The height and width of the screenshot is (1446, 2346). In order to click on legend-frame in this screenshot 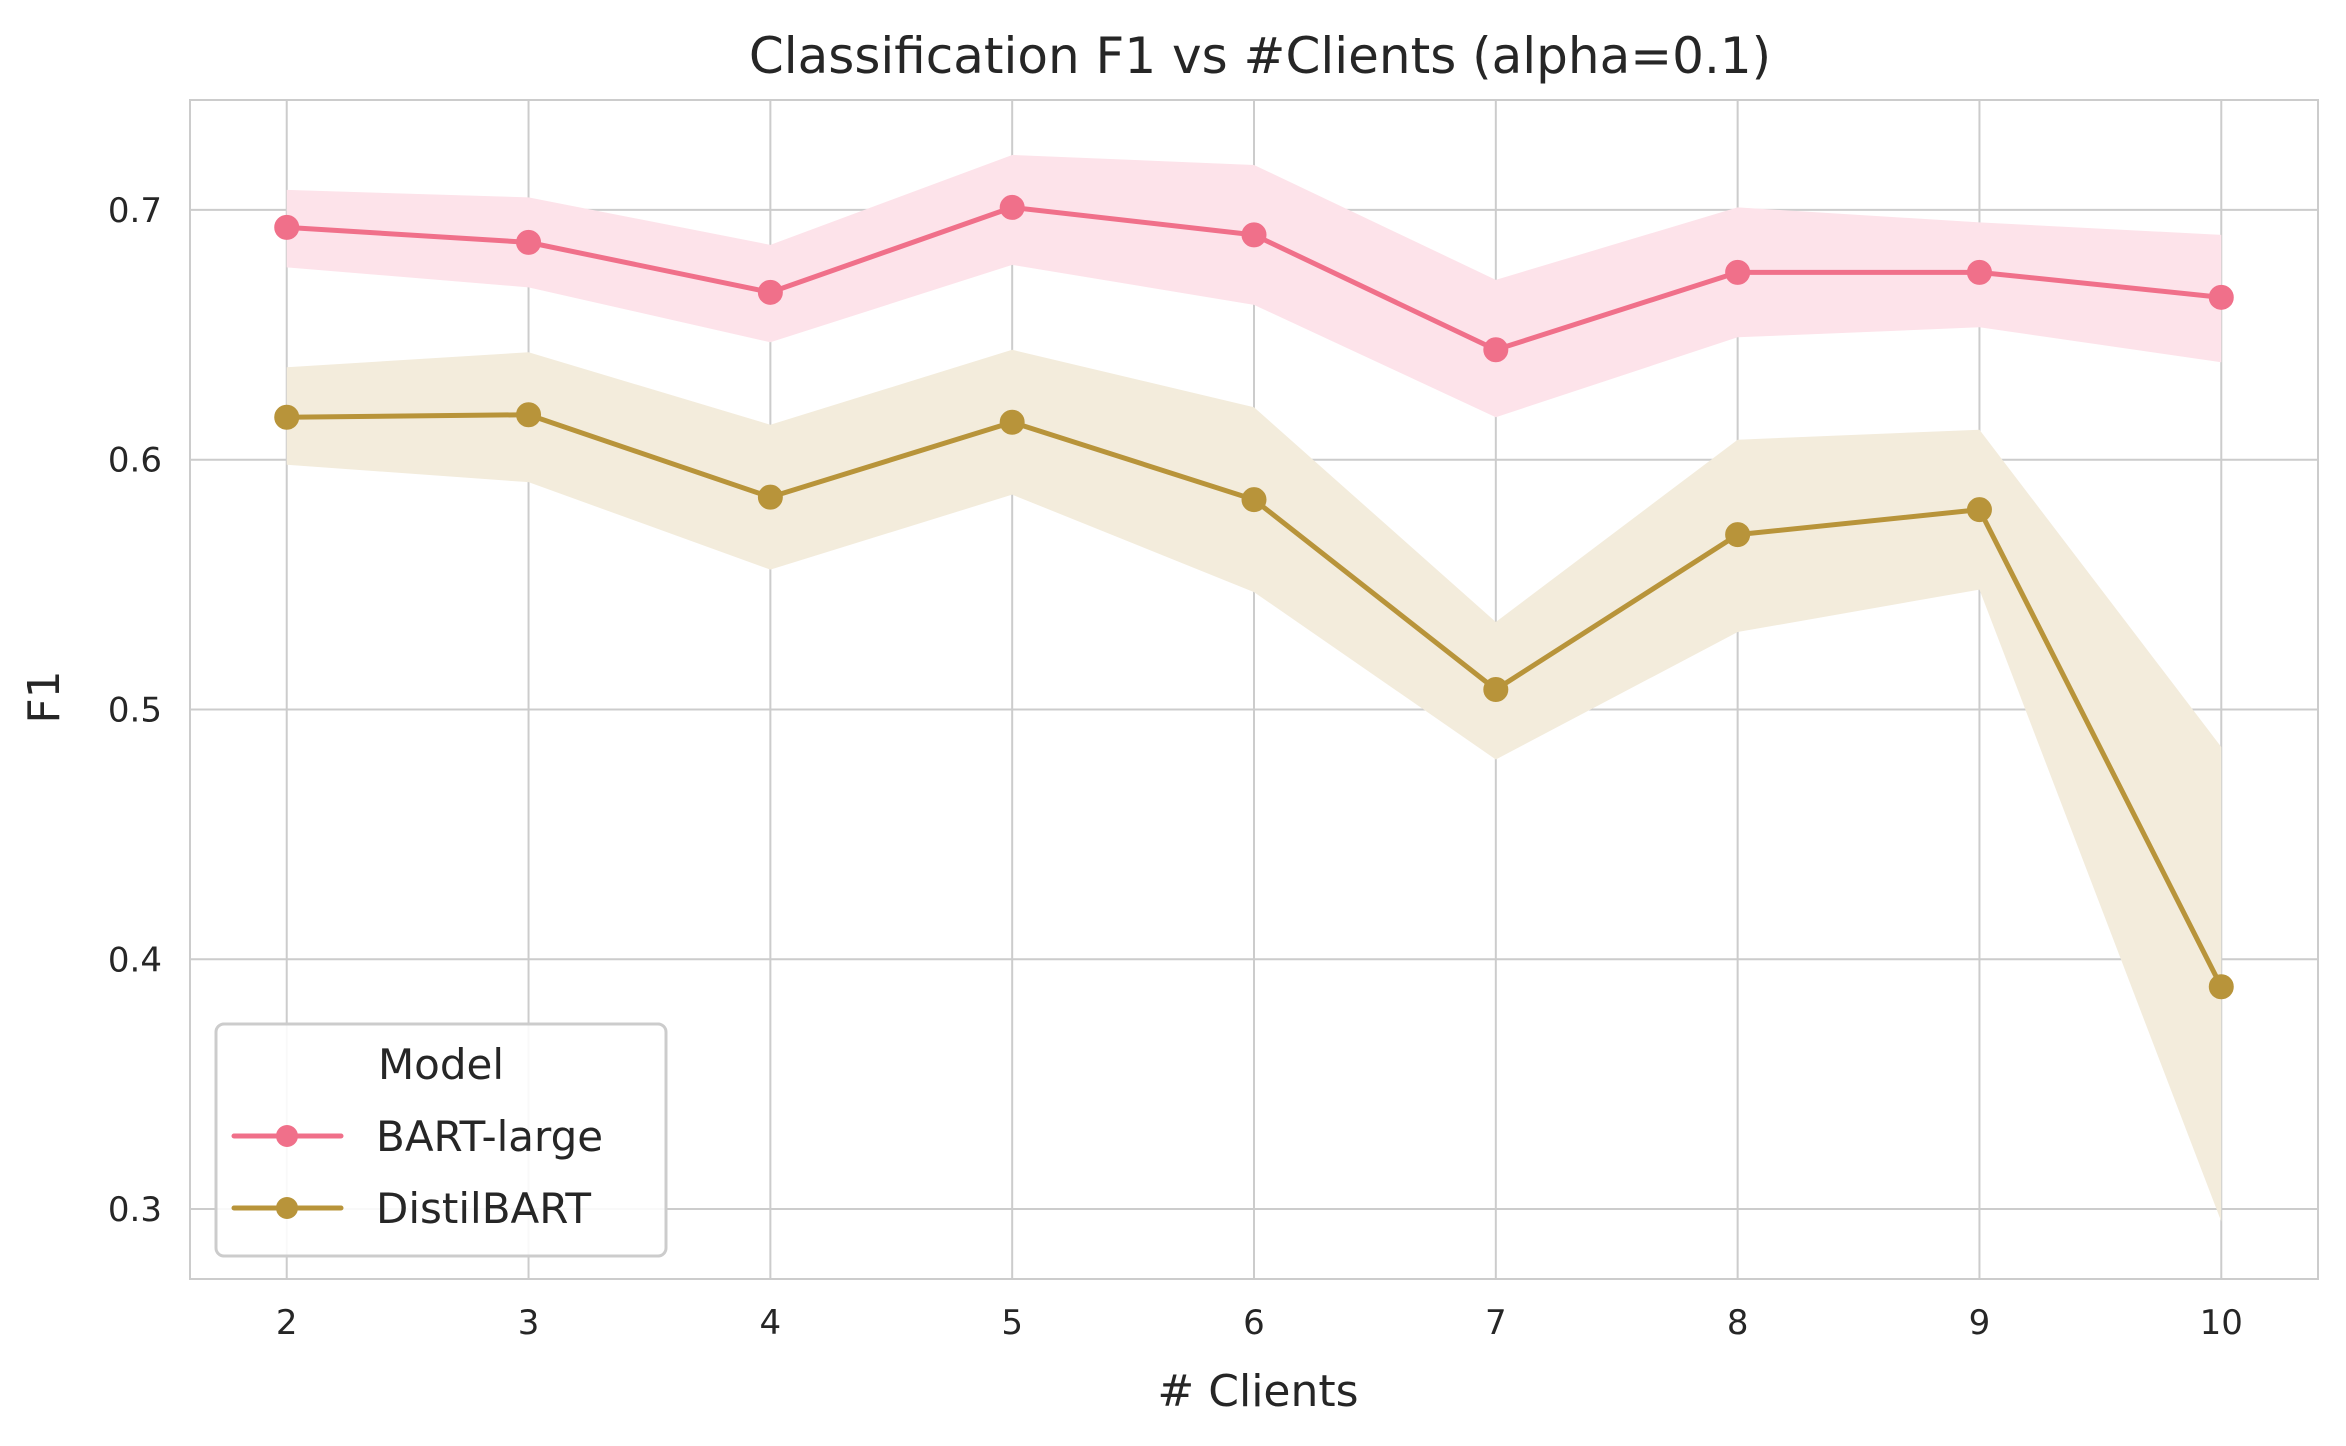, I will do `click(441, 1140)`.